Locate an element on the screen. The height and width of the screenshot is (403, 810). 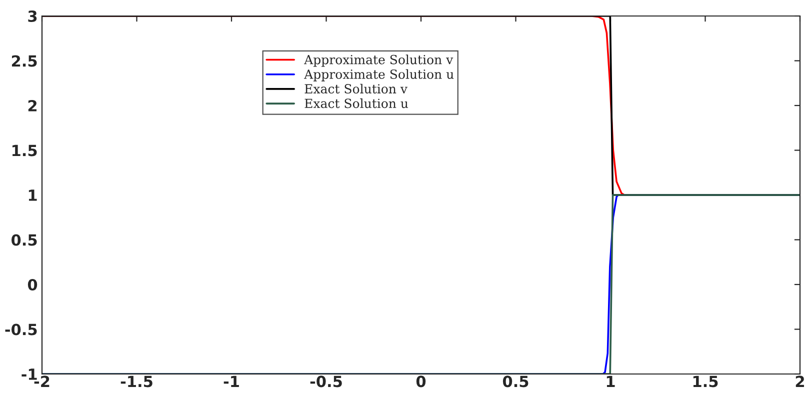
legend-label: Exact Solution v is located at coordinates (356, 89).